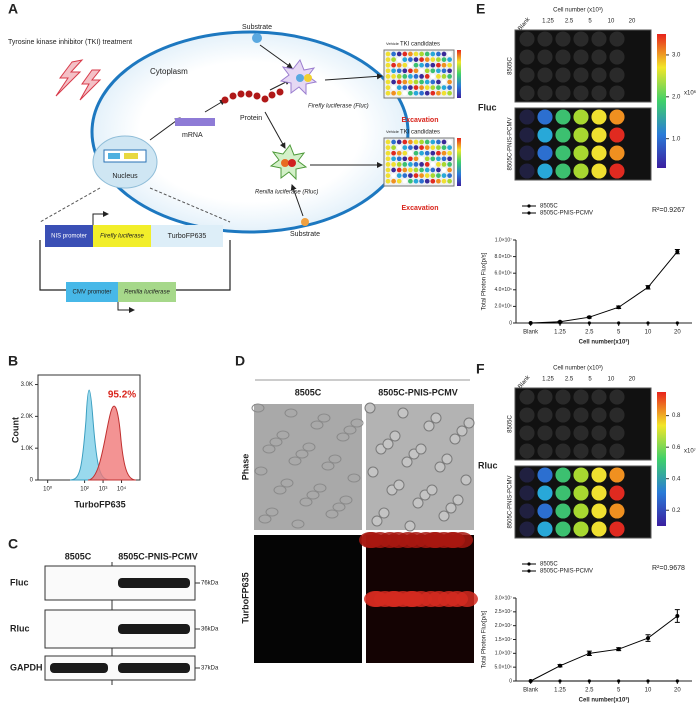 The height and width of the screenshot is (705, 700). I want to click on x-tick-label: 10⁴, so click(122, 489).